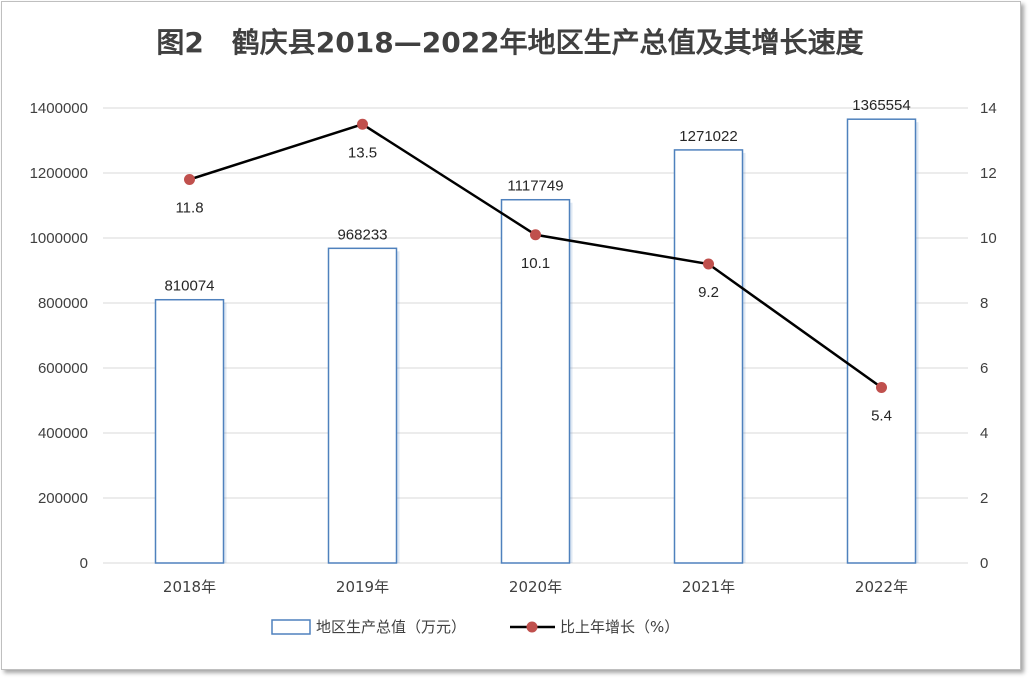  I want to click on line-data-label: 5.4, so click(881, 416).